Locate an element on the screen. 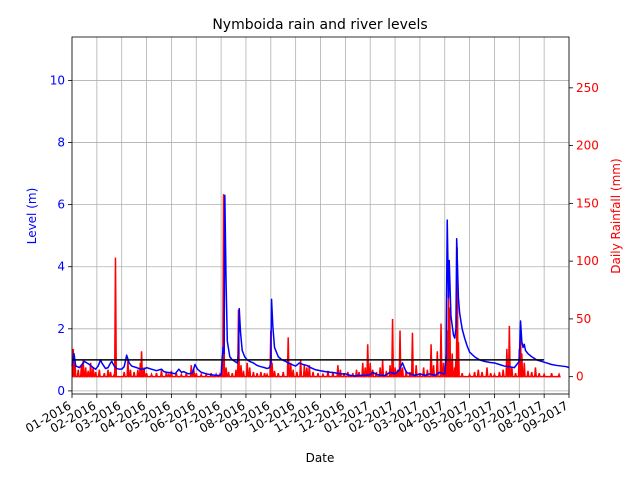 Image resolution: width=640 pixels, height=480 pixels. y-left-tick-label-2: 4 is located at coordinates (61, 267).